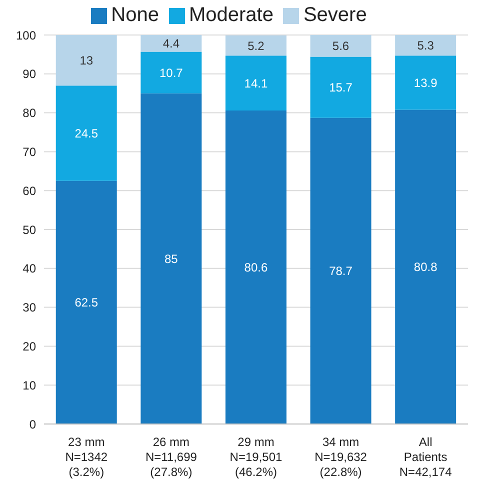 This screenshot has height=494, width=480. What do you see at coordinates (425, 457) in the screenshot?
I see `x-tick-label: All Patients N=42,174` at bounding box center [425, 457].